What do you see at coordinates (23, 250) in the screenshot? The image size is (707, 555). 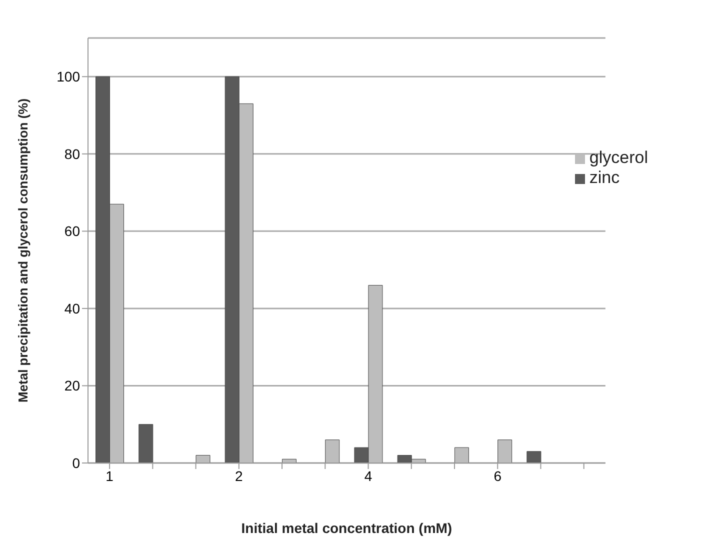 I see `y-axis-title: Metal precipitation and glycerol consumption (%)` at bounding box center [23, 250].